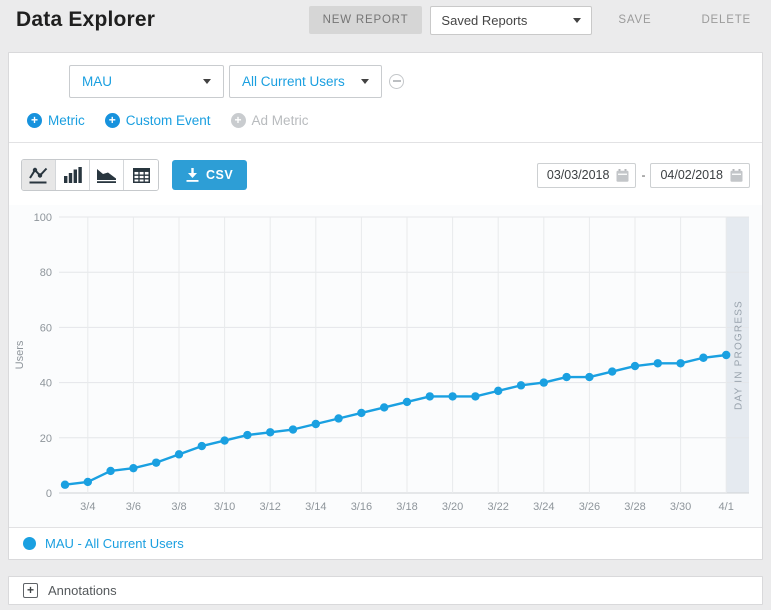  I want to click on svg-text: 3/10, so click(224, 507).